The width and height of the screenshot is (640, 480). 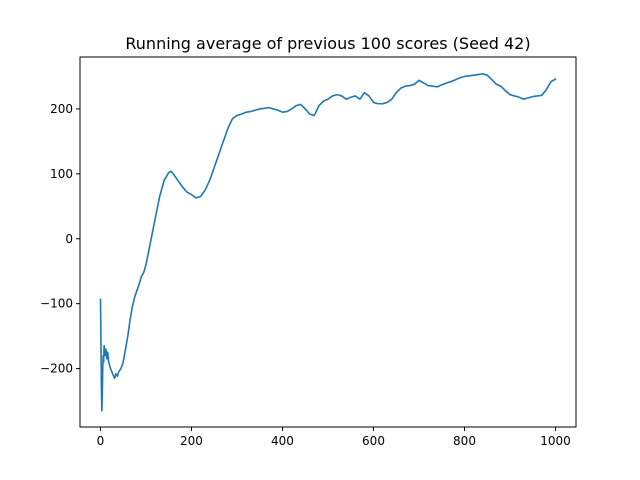 What do you see at coordinates (555, 441) in the screenshot?
I see `x-tick-label: 1000` at bounding box center [555, 441].